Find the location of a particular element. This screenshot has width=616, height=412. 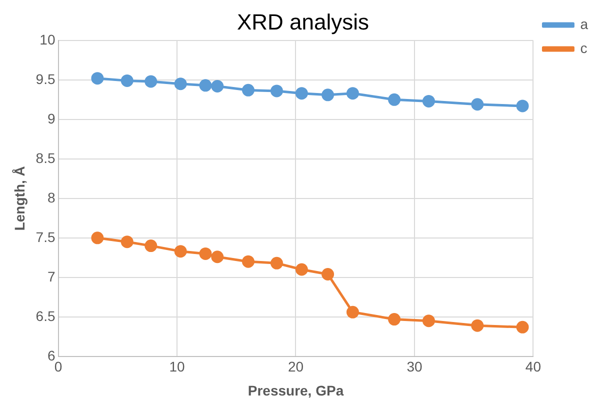

chart-title: XRD analysis is located at coordinates (303, 21).